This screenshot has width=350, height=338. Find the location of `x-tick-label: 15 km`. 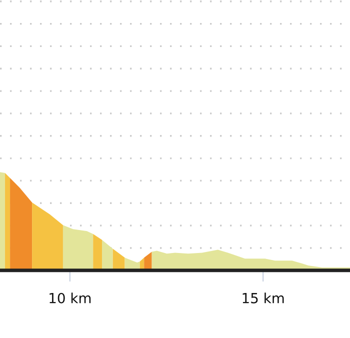

x-tick-label: 15 km is located at coordinates (263, 298).